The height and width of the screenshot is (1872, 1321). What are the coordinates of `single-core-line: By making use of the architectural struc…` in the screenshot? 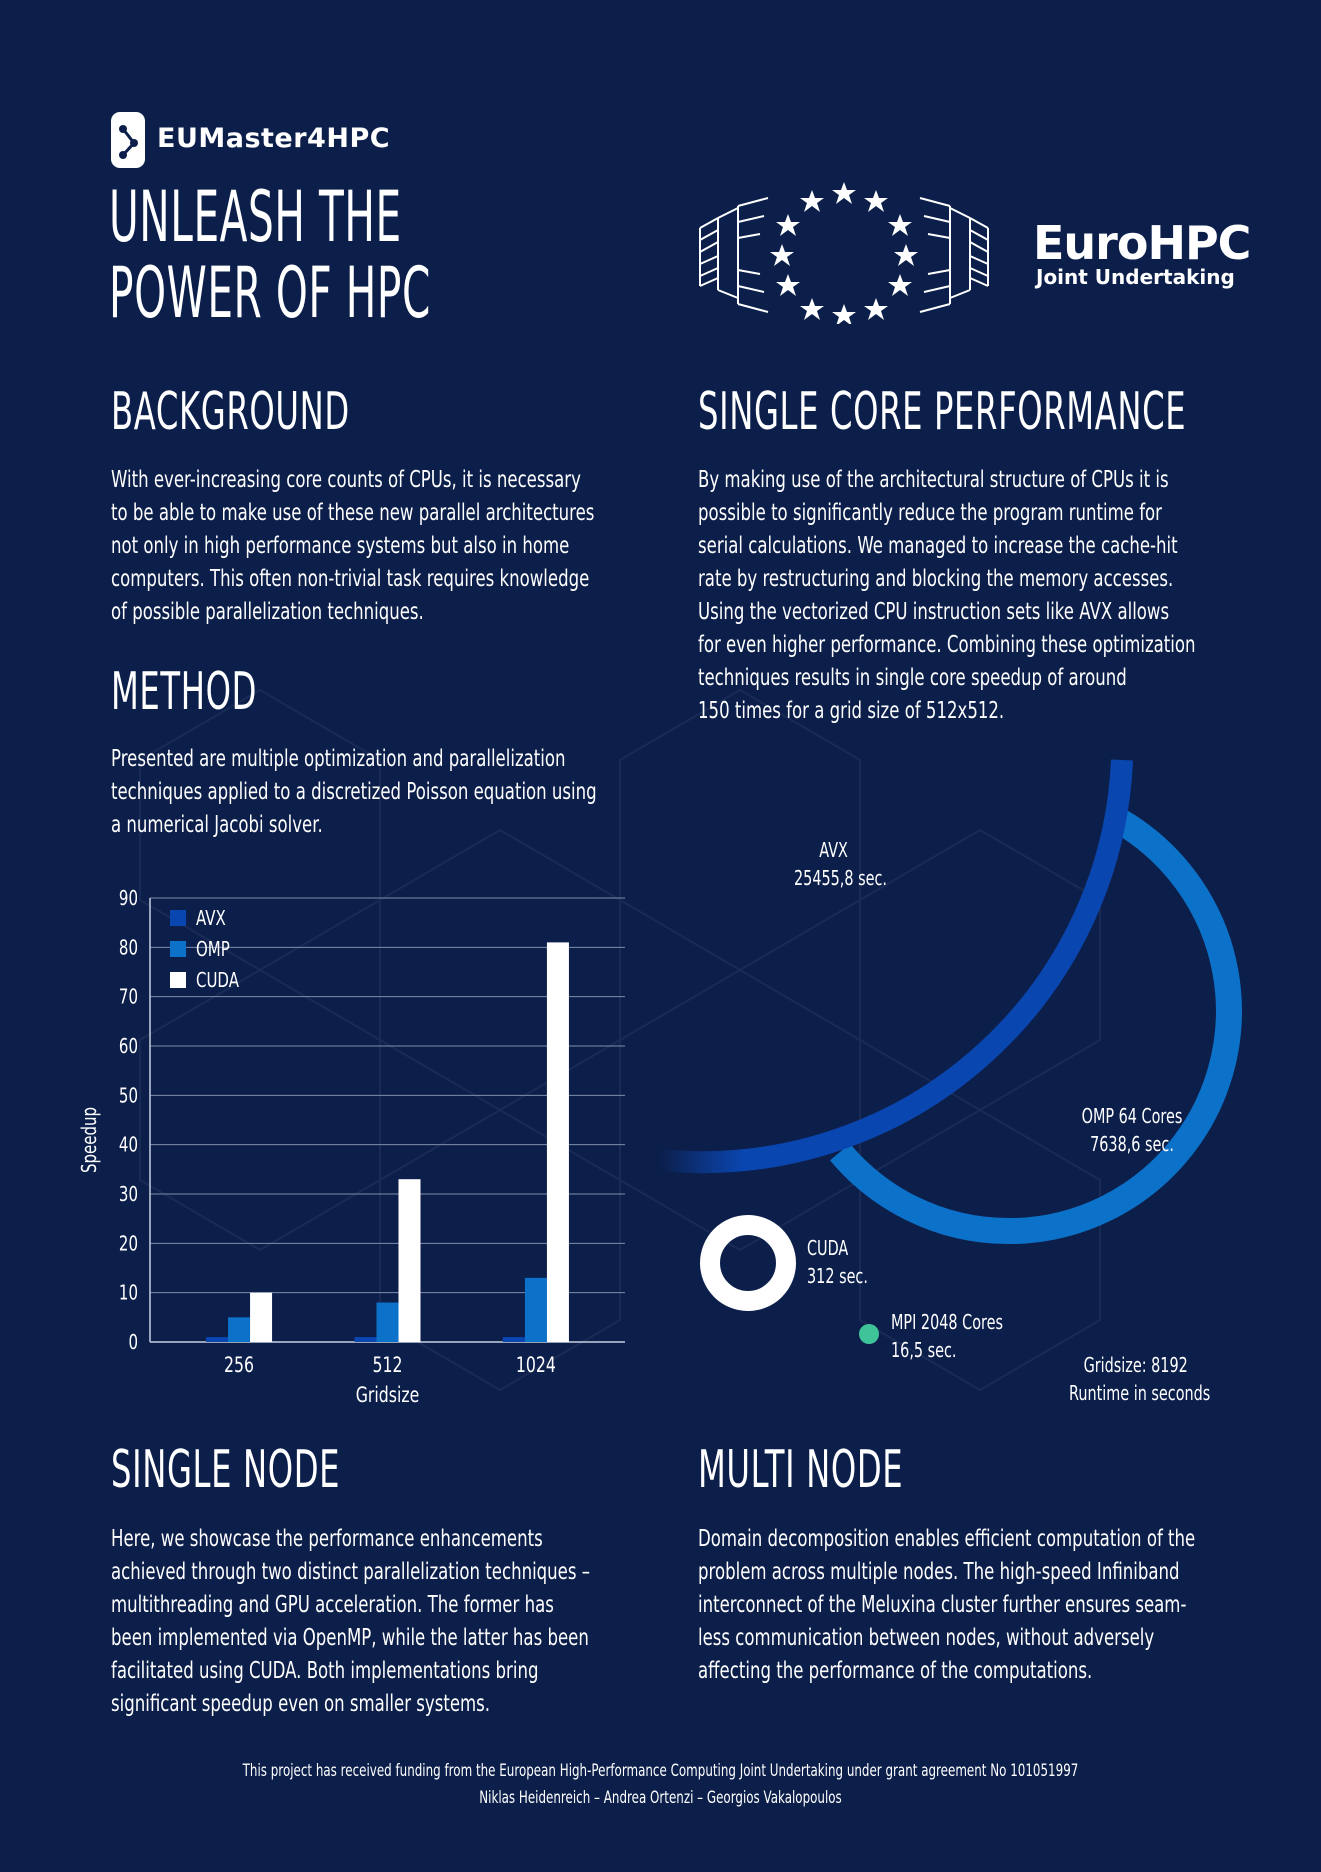 It's located at (933, 480).